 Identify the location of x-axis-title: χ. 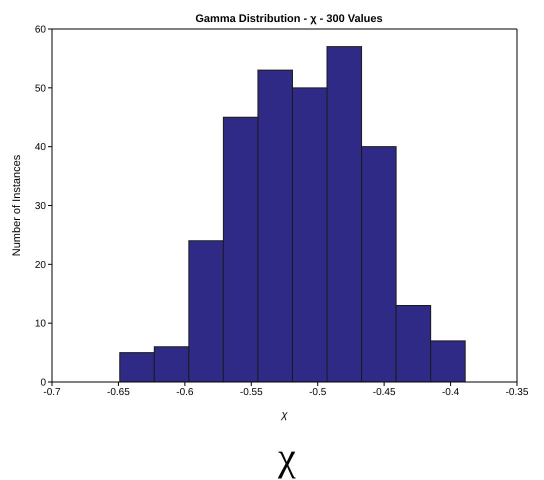
(284, 415).